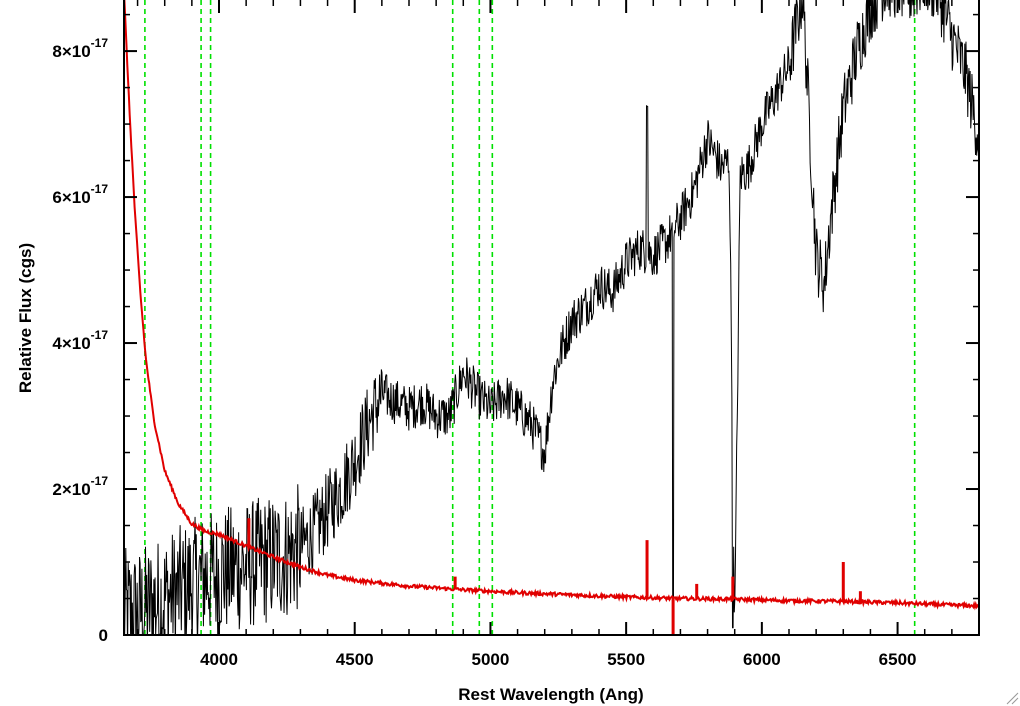 The width and height of the screenshot is (1020, 706). Describe the element at coordinates (25, 318) in the screenshot. I see `y-axis-title: Relative Flux (cgs)` at that location.